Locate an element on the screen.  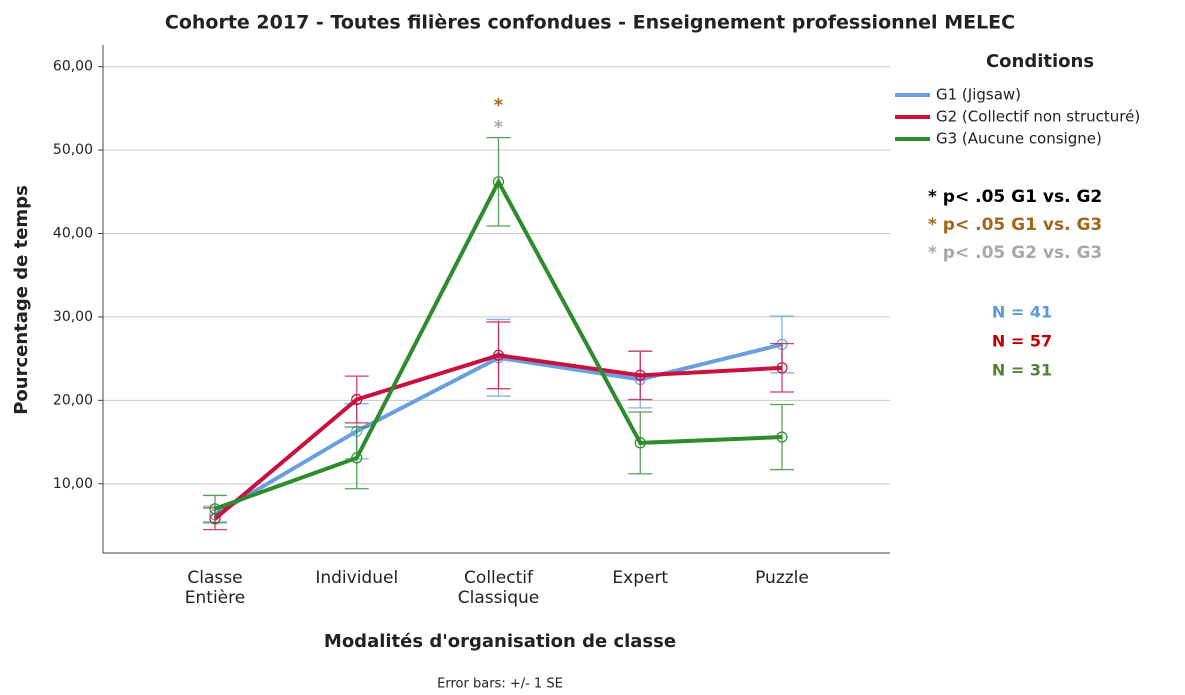
y-axis-label: Pourcentage de temps is located at coordinates (21, 300).